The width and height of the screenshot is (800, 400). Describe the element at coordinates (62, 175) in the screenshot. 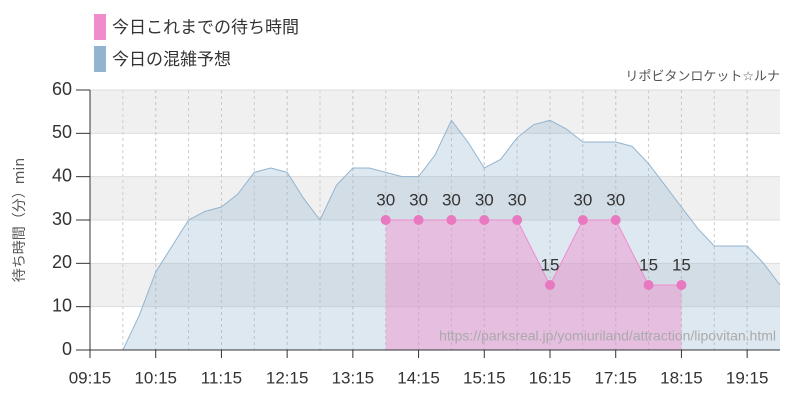

I see `y-tick-label: 40` at that location.